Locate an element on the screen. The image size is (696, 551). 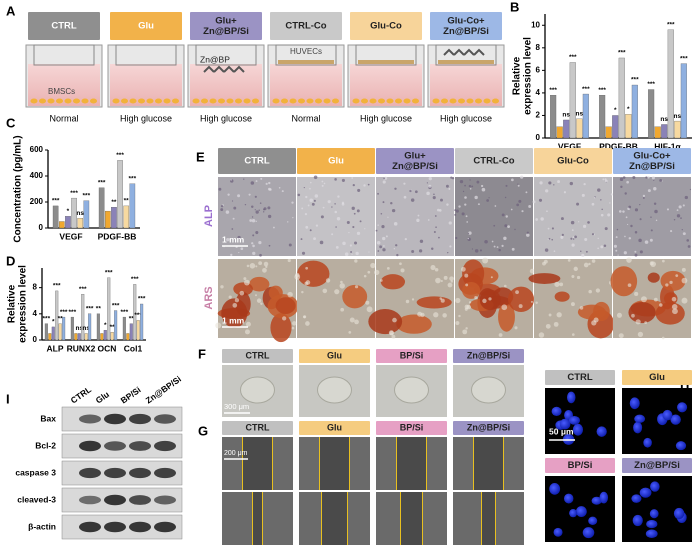
panel-letter: C is located at coordinates (11, 122).